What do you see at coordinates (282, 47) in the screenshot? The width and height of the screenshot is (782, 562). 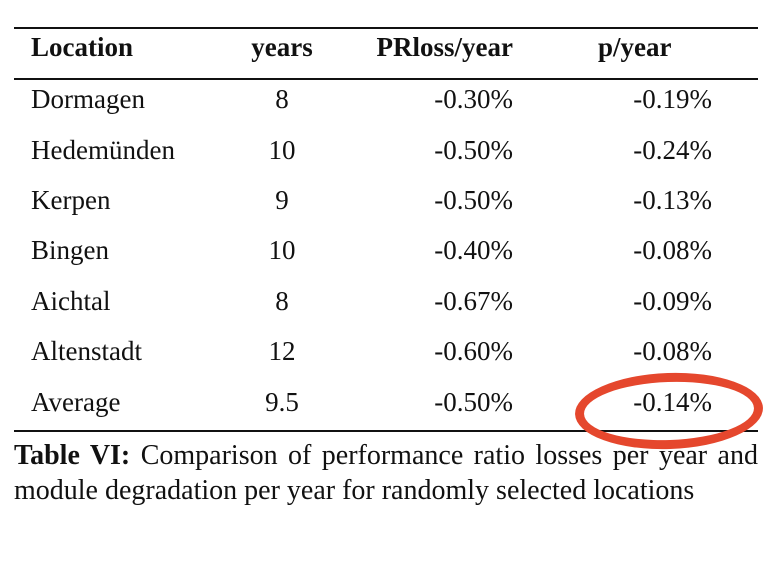 I see `header-years: years` at bounding box center [282, 47].